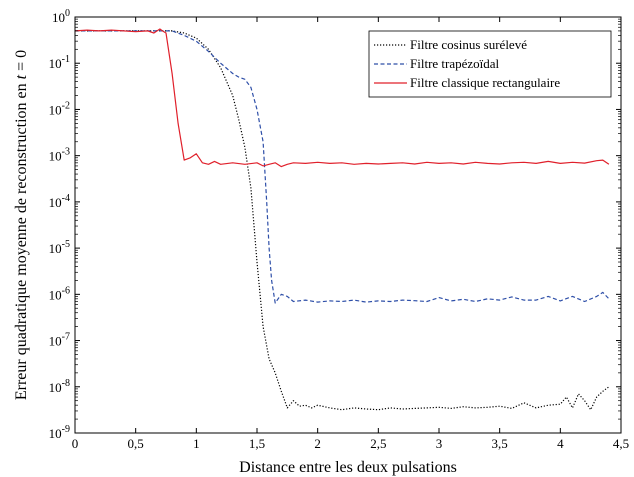 Image resolution: width=634 pixels, height=477 pixels. Describe the element at coordinates (136, 443) in the screenshot. I see `x-tick-label: 0,5` at that location.